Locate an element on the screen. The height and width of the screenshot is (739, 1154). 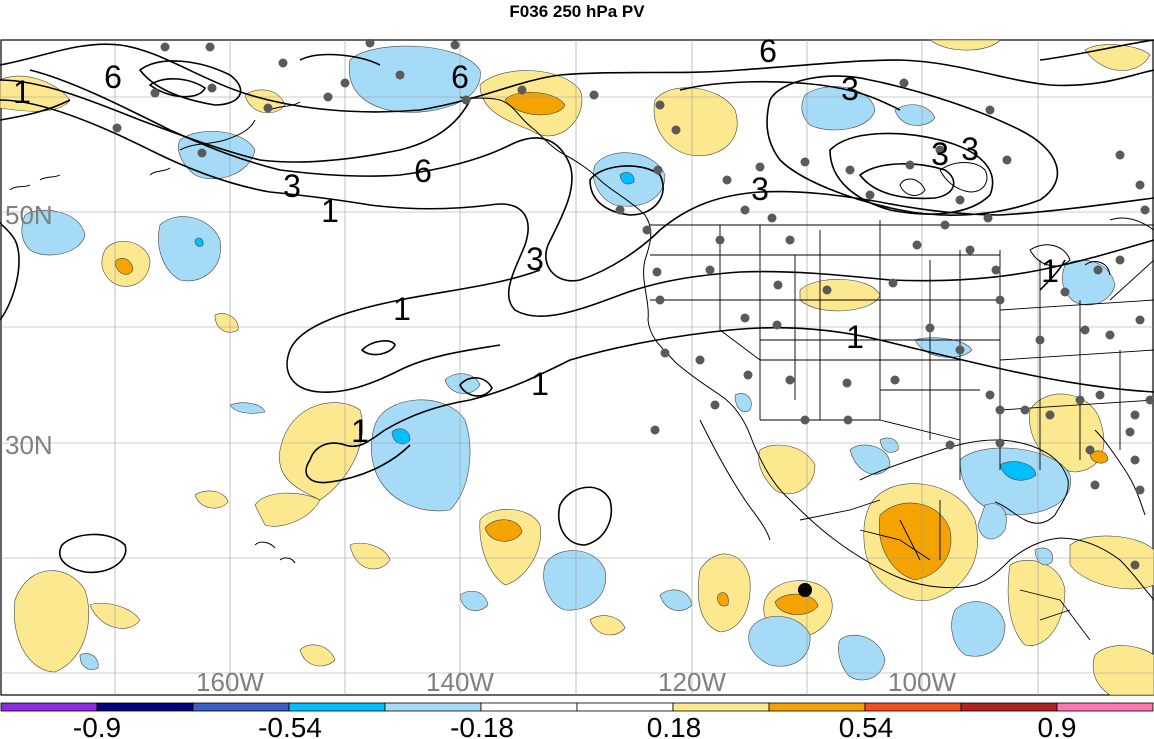
lon-label-140w: 140W is located at coordinates (460, 681).